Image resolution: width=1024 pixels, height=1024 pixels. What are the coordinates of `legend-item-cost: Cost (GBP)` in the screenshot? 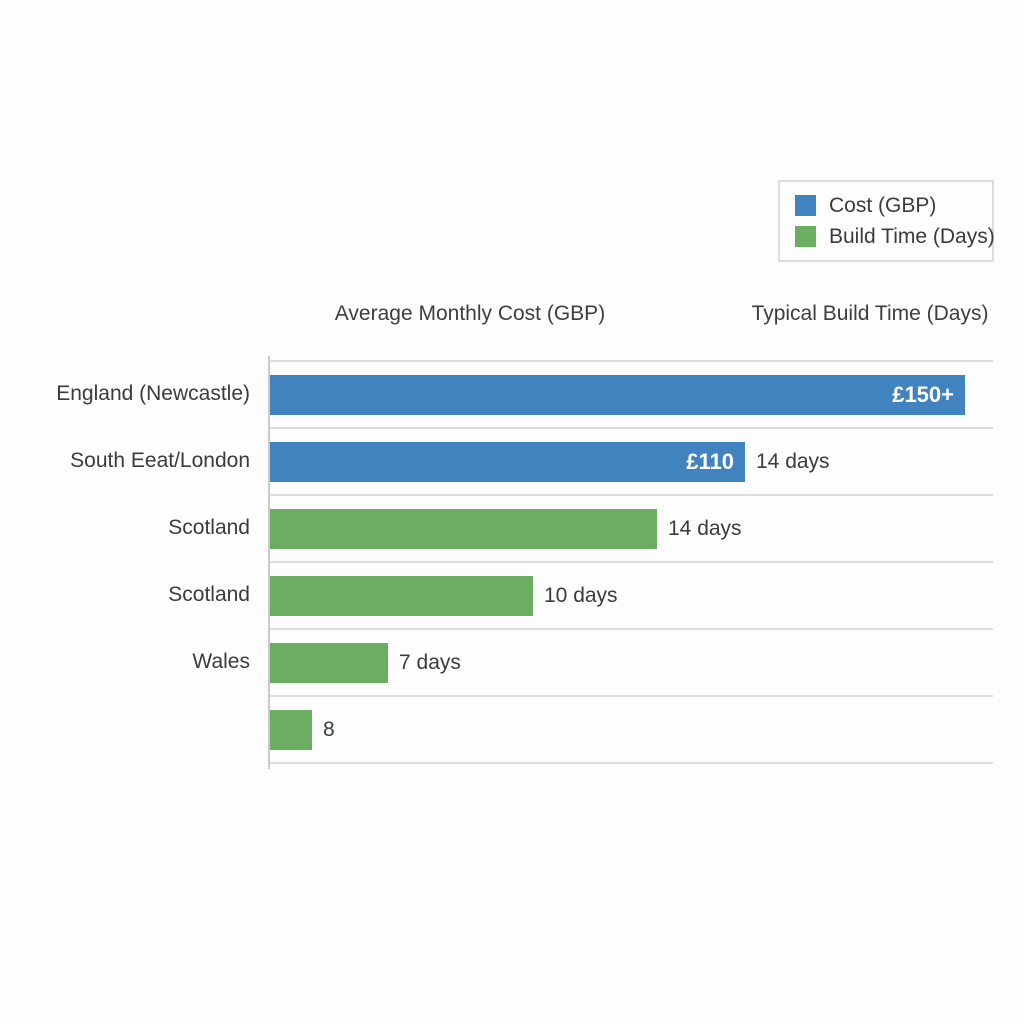 It's located at (888, 205).